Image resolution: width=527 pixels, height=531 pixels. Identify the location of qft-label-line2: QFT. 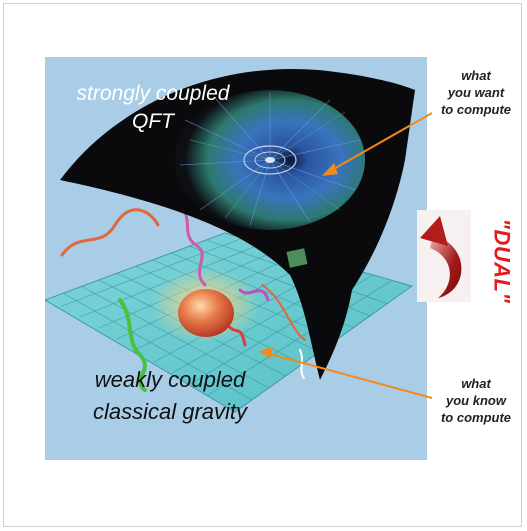
(153, 121).